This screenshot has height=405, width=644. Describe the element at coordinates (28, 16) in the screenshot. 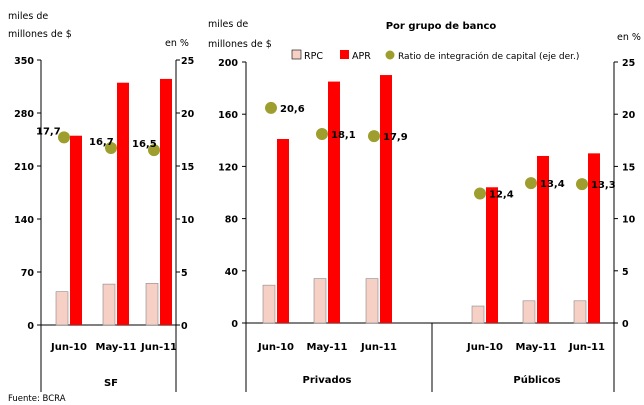

I see `left-unit-label-1: miles de` at that location.